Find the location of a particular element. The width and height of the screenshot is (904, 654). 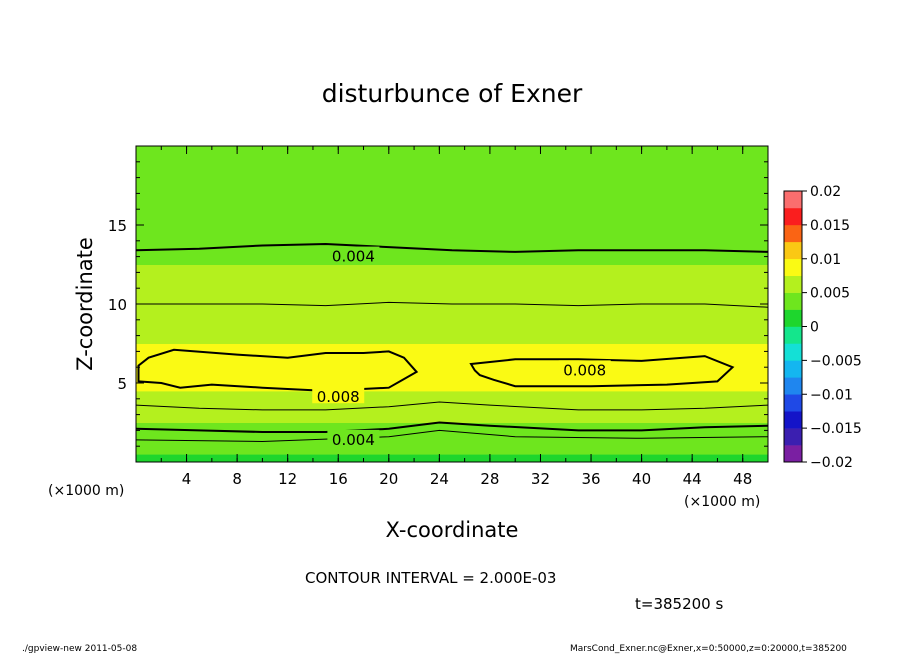

x-tick-label: 20 is located at coordinates (388, 479).